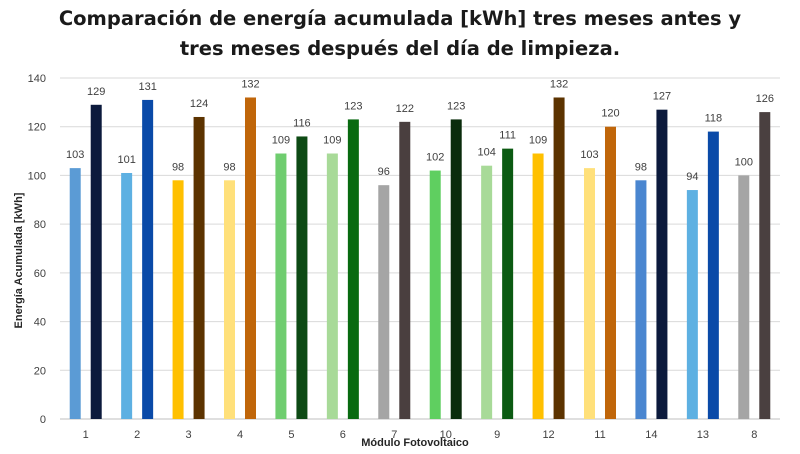 The image size is (800, 454). What do you see at coordinates (486, 153) in the screenshot?
I see `data-label: 104` at bounding box center [486, 153].